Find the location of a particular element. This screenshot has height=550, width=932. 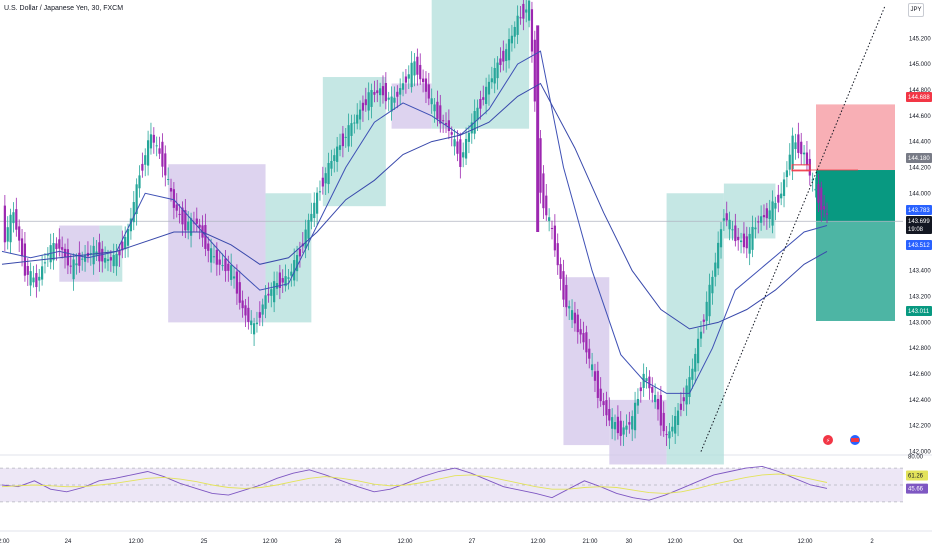

price-axis-tick: 144.000 is located at coordinates (920, 194).